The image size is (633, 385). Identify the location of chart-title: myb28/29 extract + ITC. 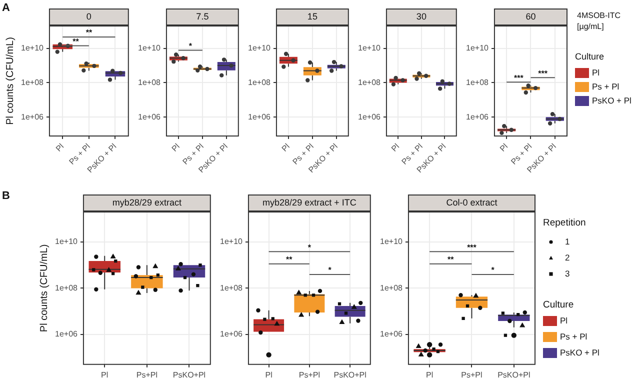
(309, 202).